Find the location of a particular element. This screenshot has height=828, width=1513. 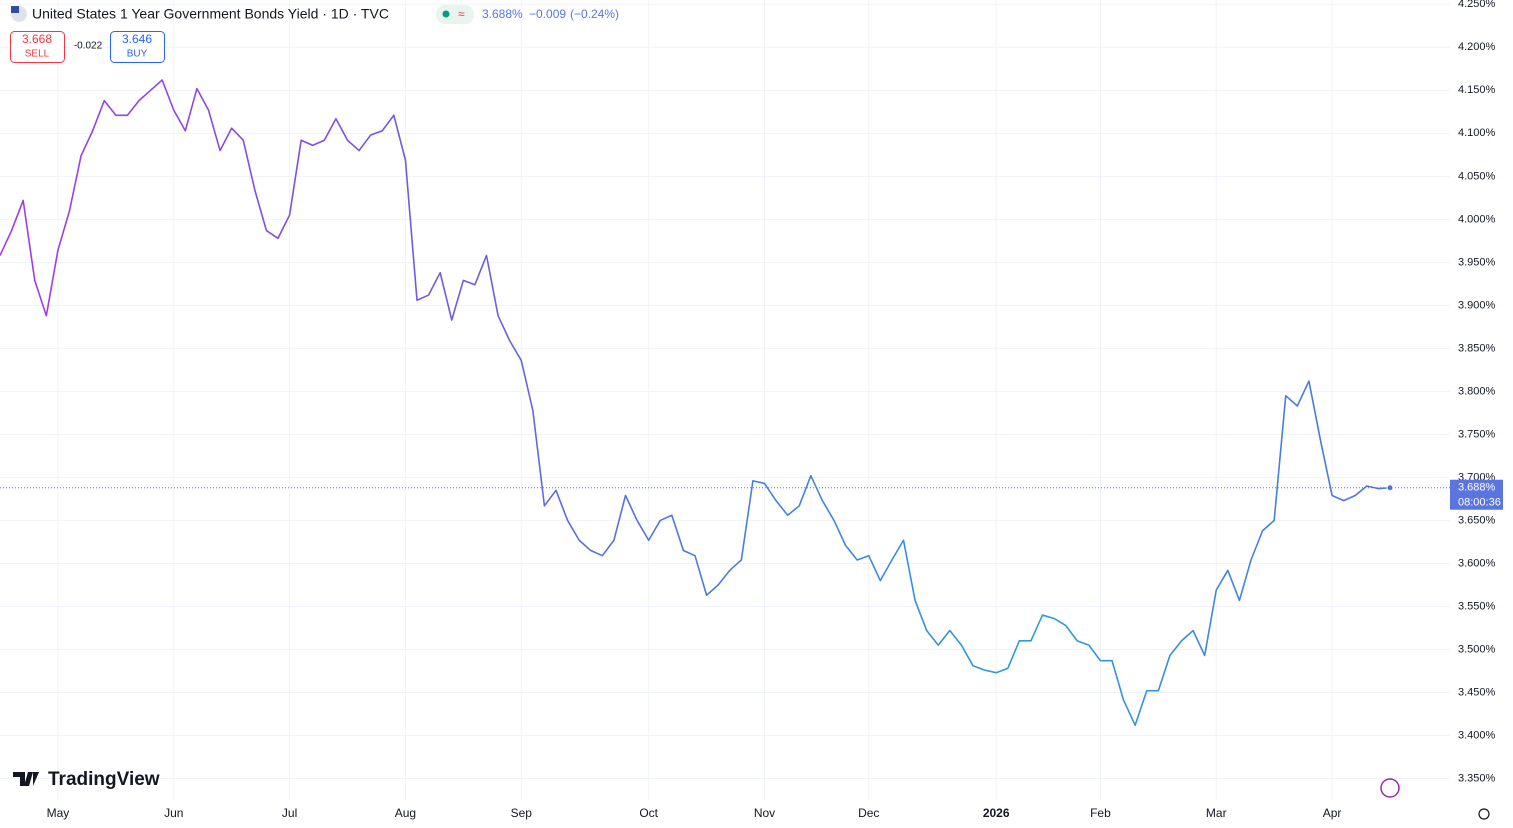

sell-button is located at coordinates (37, 47).